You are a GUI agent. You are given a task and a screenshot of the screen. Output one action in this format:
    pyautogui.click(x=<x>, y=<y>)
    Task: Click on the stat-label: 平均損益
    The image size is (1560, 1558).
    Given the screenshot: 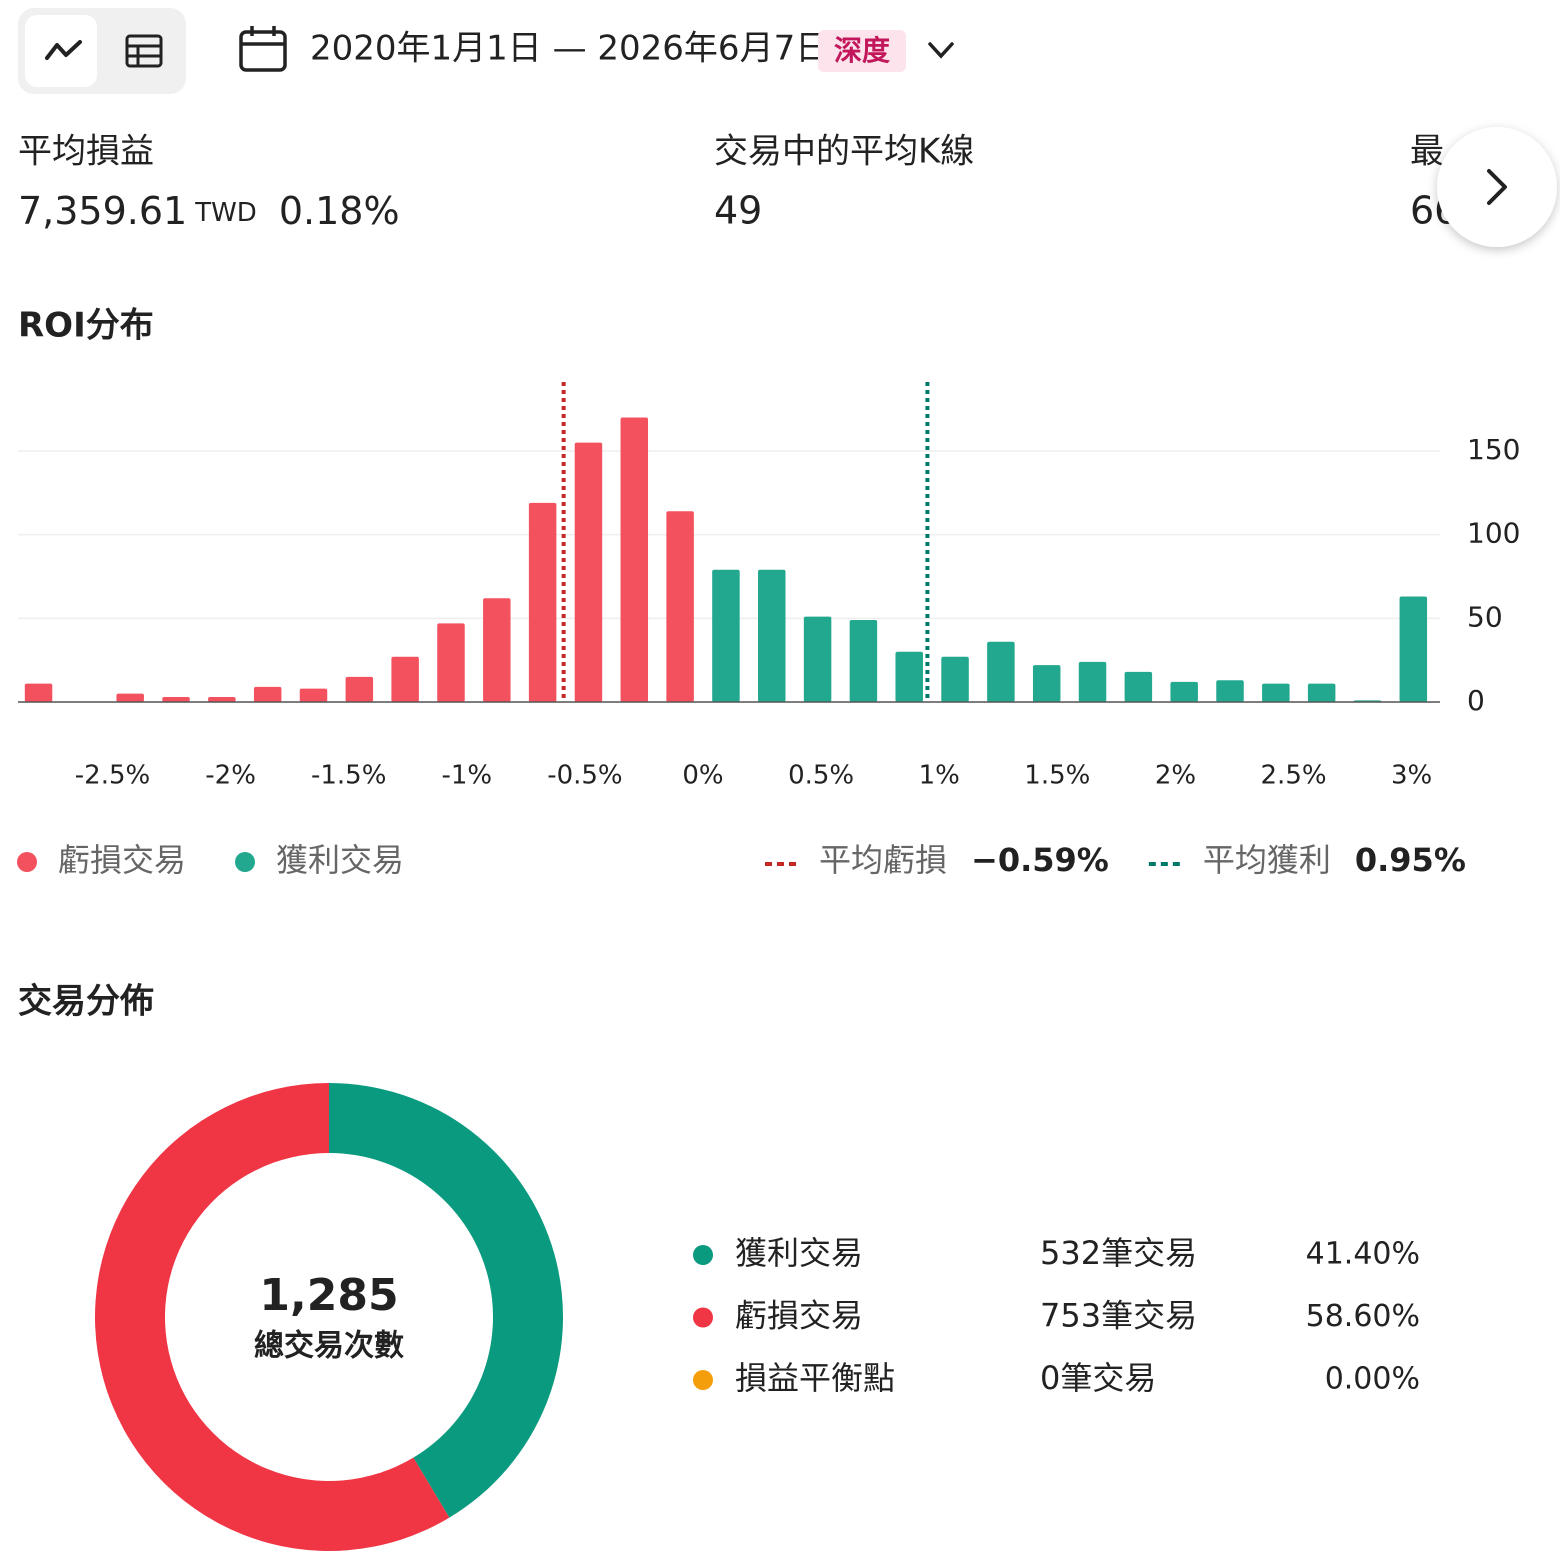 What is the action you would take?
    pyautogui.click(x=86, y=152)
    